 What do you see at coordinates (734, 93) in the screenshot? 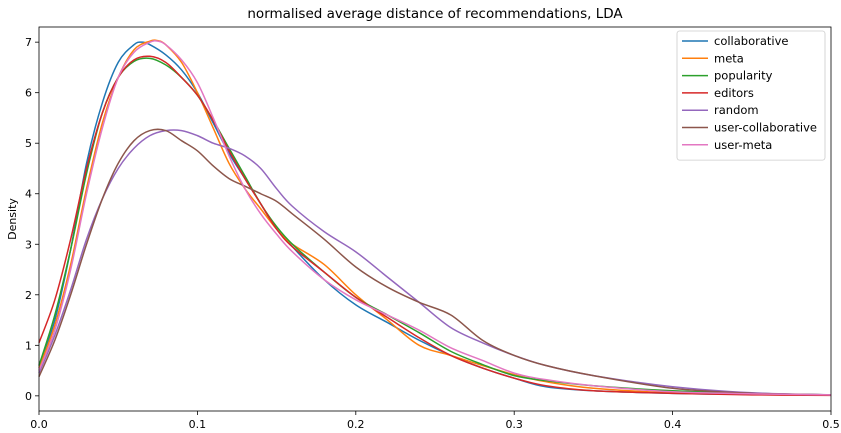
I see `legend-label-editors: editors` at bounding box center [734, 93].